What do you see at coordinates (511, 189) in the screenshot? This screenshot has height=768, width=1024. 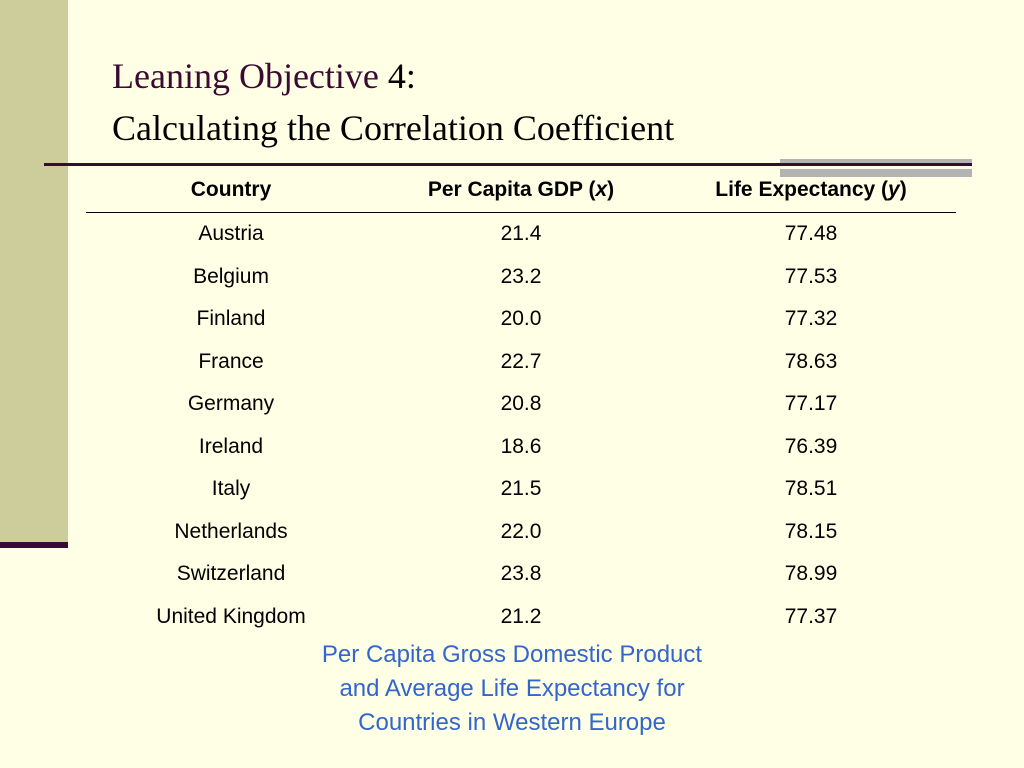 I see `header-gdp-prefix: Per Capita GDP (` at bounding box center [511, 189].